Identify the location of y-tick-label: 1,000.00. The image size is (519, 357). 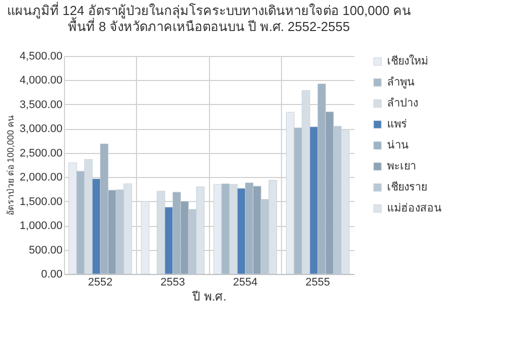
(41, 226).